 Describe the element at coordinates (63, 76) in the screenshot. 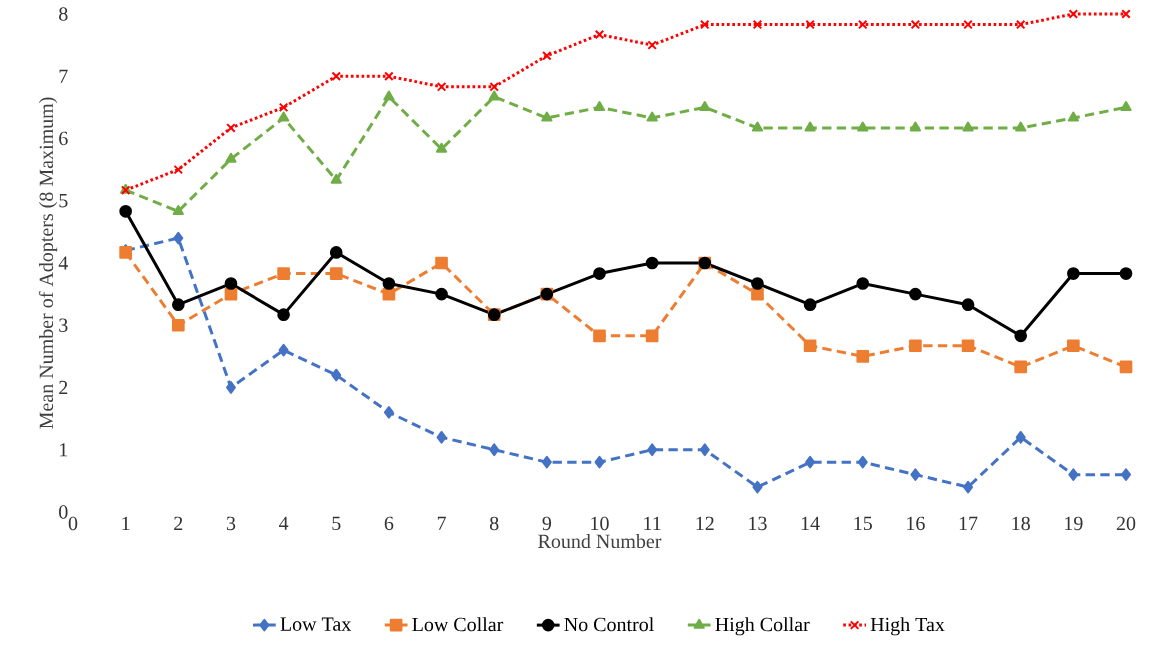

I see `y-tick-label: 7` at that location.